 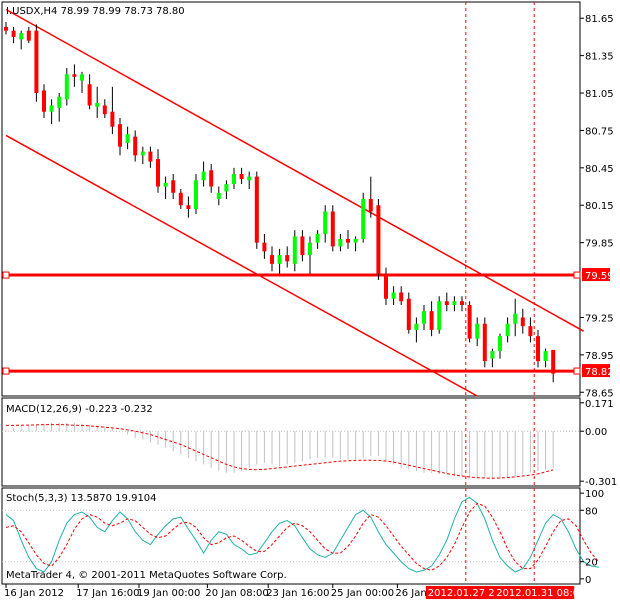 What do you see at coordinates (594, 494) in the screenshot?
I see `stoch-tick-label: 100` at bounding box center [594, 494].